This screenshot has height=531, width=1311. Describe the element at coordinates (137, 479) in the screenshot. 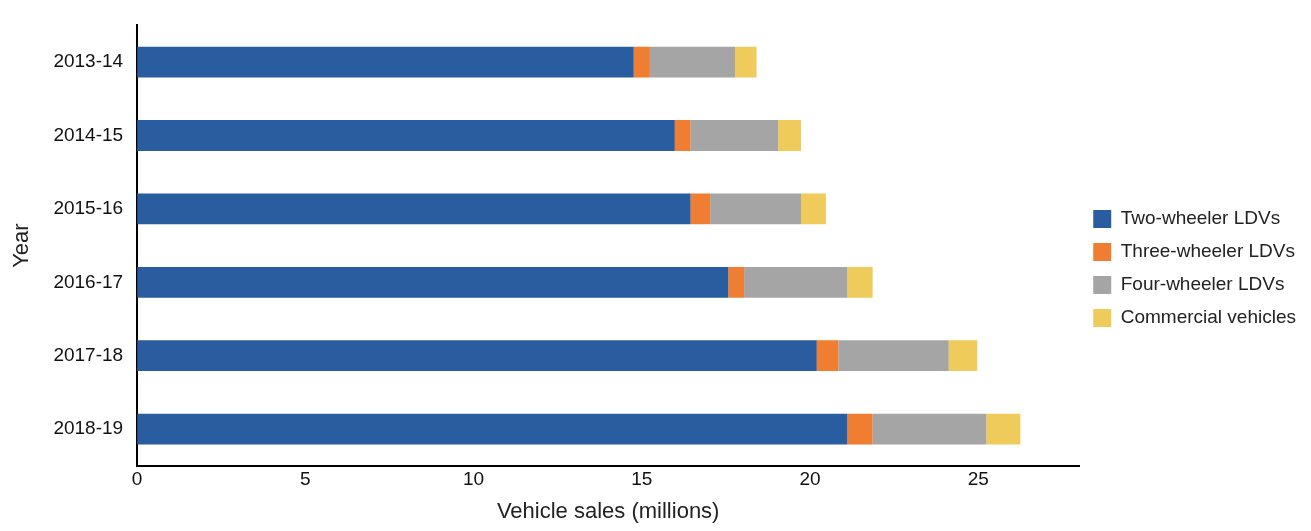

I see `x-tick-label: 0` at that location.